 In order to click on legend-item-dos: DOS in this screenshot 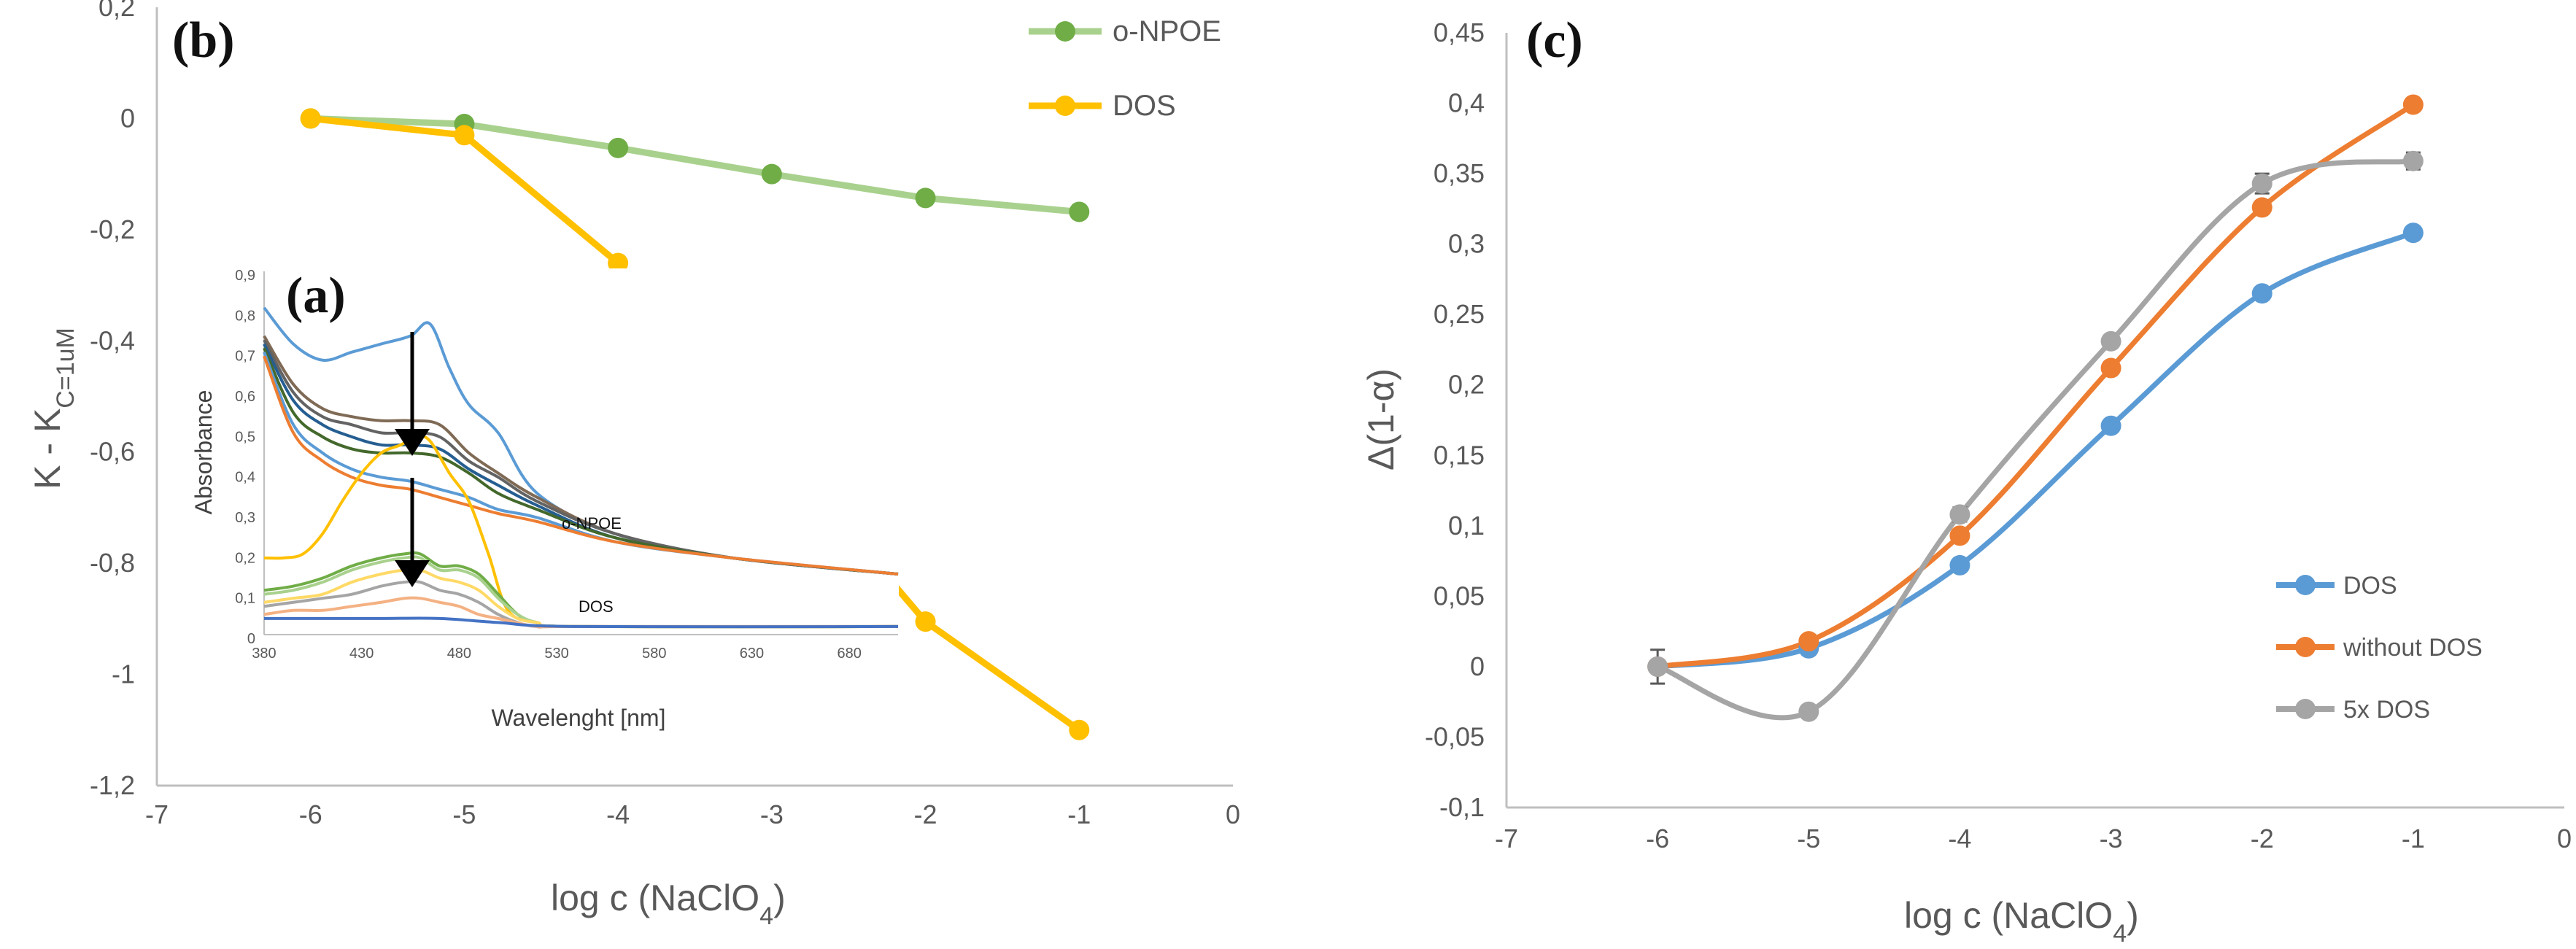, I will do `click(1102, 106)`.